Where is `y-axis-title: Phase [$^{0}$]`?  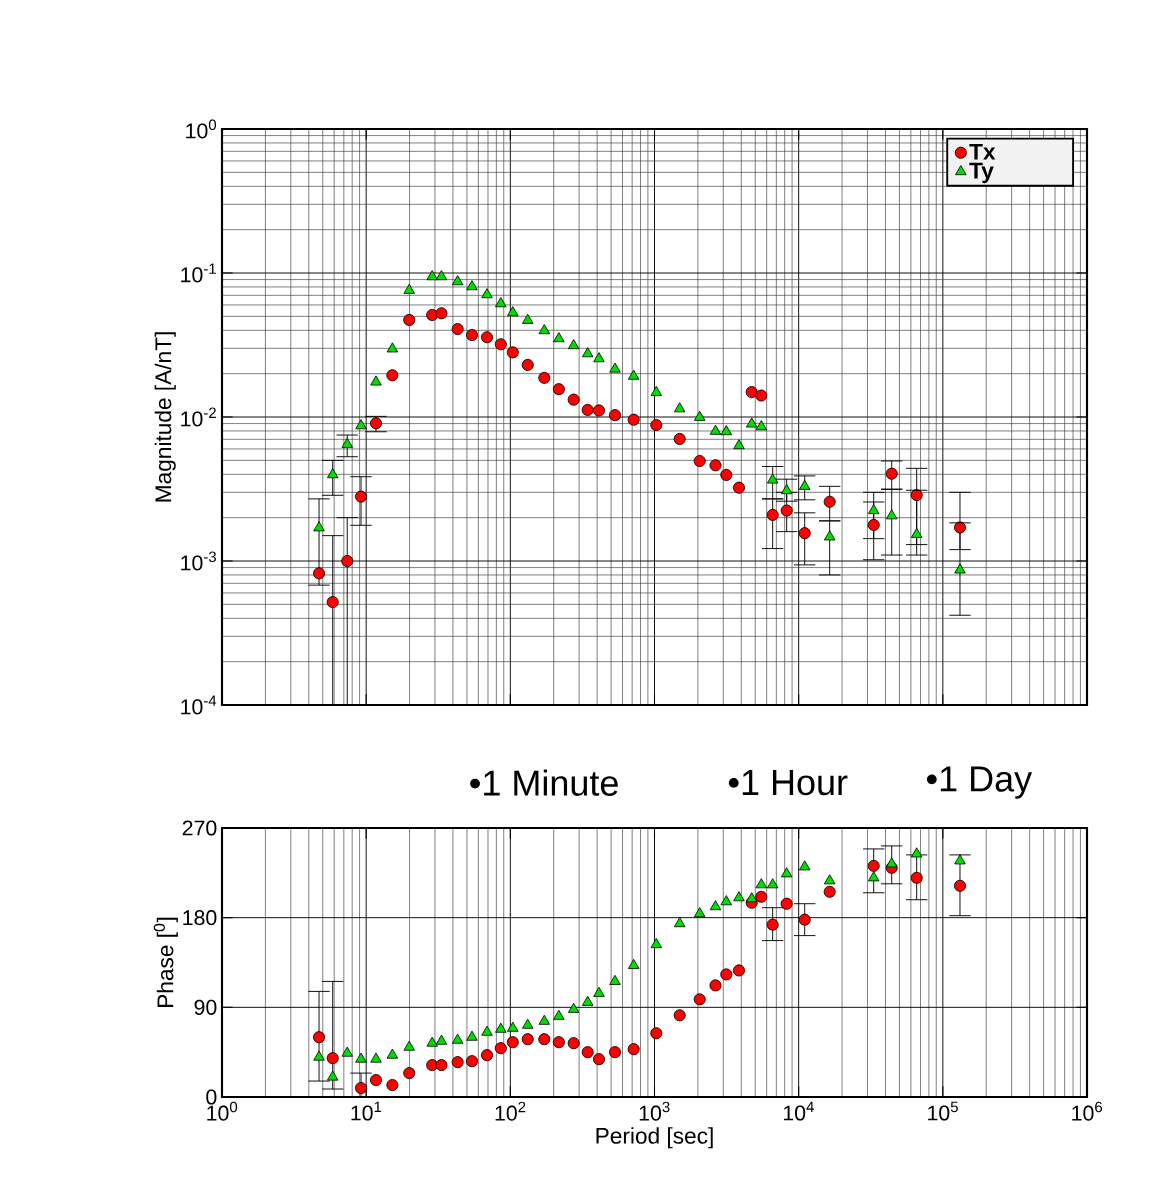 y-axis-title: Phase [$^{0}$] is located at coordinates (165, 962).